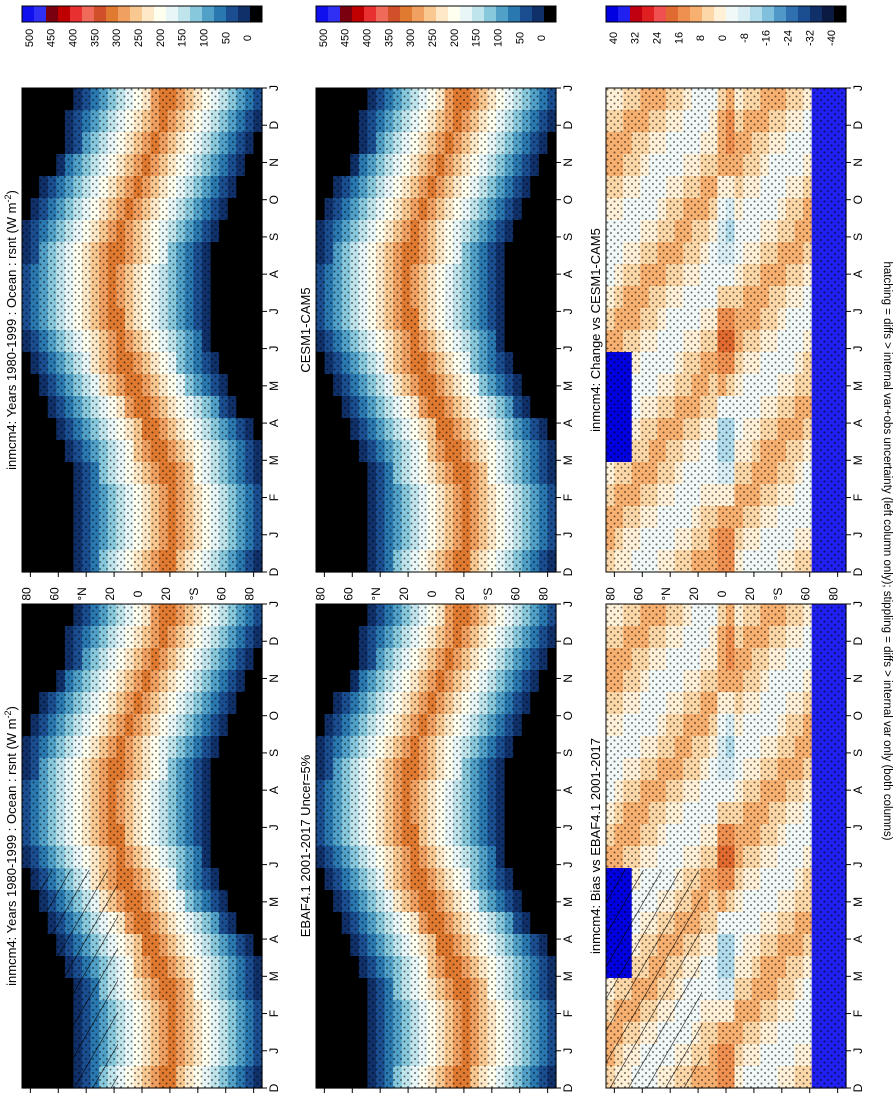 This screenshot has height=1107, width=895. I want to click on lat-label: °N, so click(666, 593).